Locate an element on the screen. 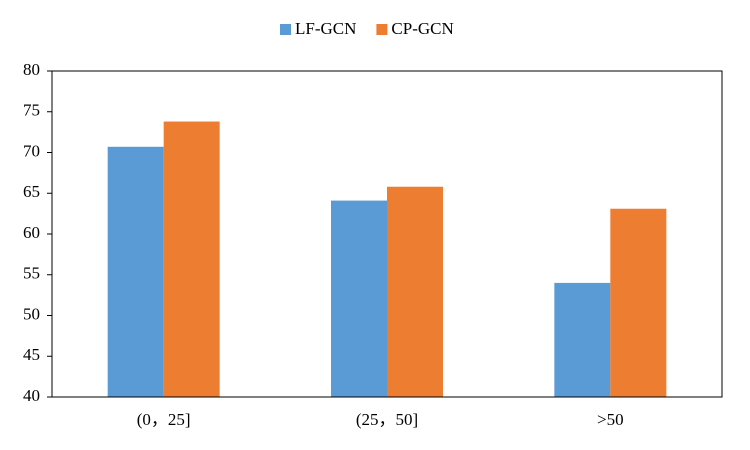 Image resolution: width=750 pixels, height=450 pixels. y-tick-label: 40 is located at coordinates (31, 395).